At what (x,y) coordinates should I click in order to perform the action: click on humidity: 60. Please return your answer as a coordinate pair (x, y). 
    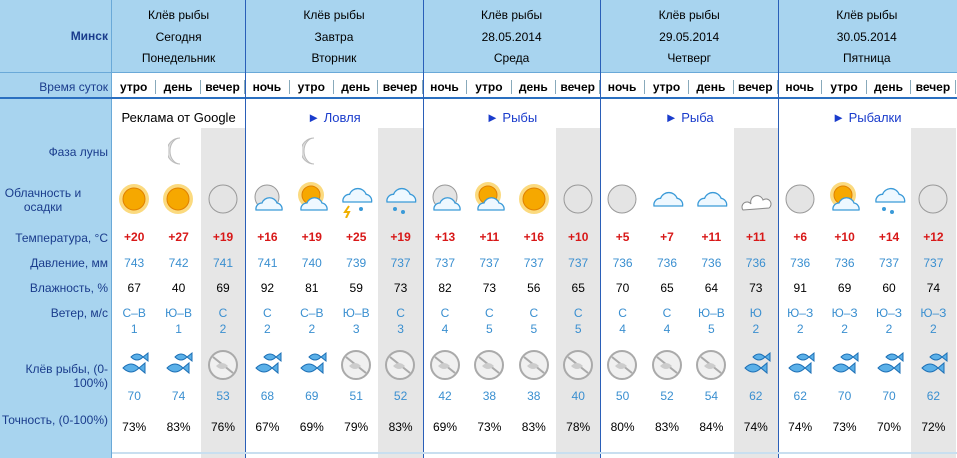
    Looking at the image, I should click on (889, 288).